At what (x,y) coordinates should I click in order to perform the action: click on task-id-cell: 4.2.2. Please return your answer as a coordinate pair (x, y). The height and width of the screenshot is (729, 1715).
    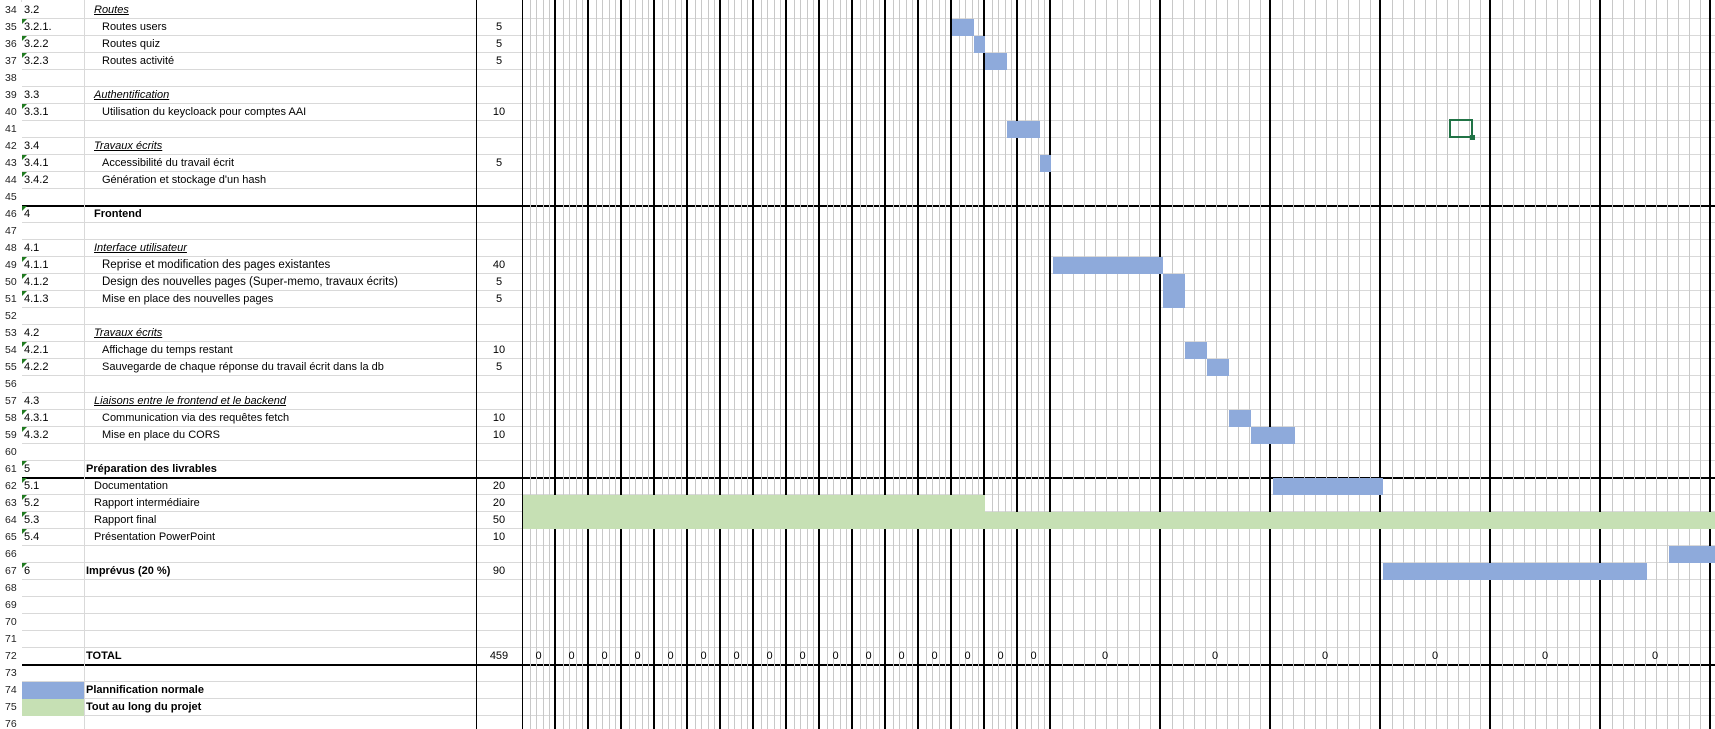
    Looking at the image, I should click on (53, 367).